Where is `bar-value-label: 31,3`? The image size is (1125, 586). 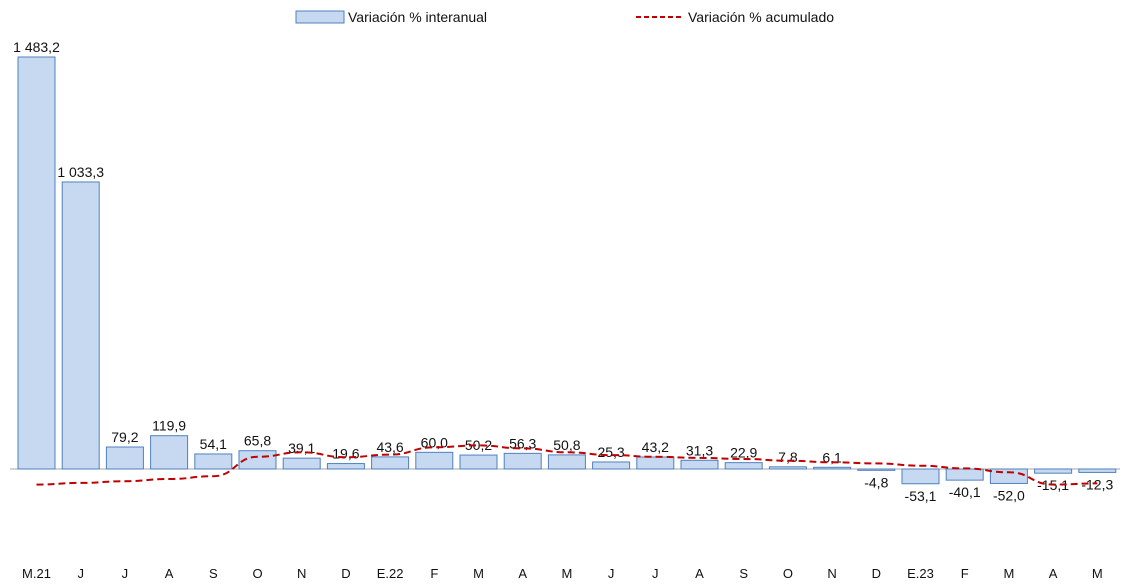
bar-value-label: 31,3 is located at coordinates (699, 450).